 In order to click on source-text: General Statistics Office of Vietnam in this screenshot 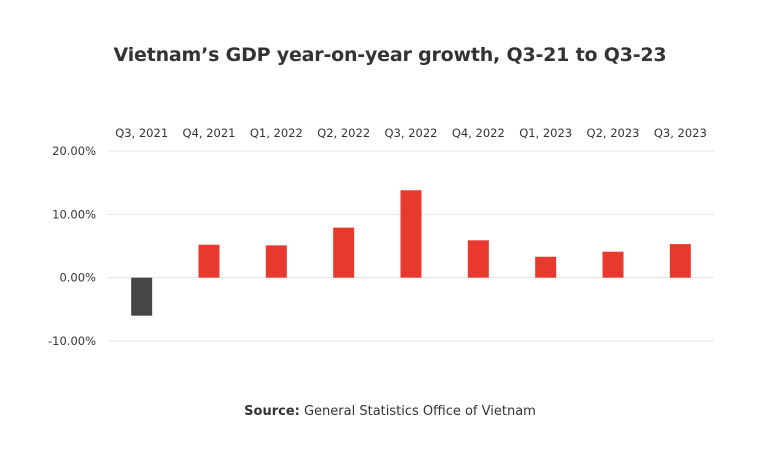, I will do `click(417, 411)`.